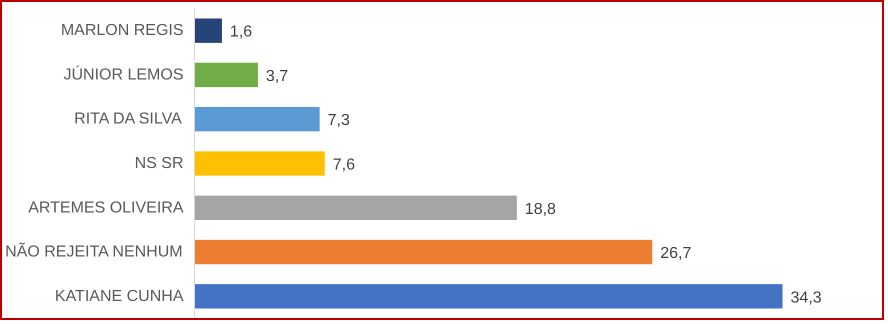  I want to click on data-label: 34,3, so click(806, 297).